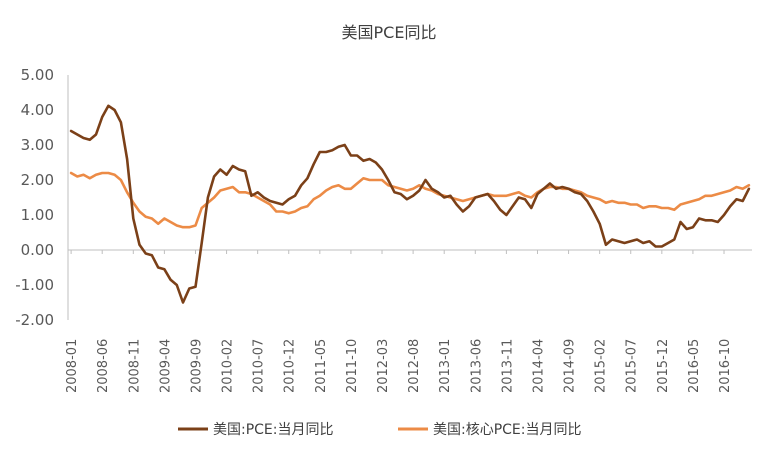 The height and width of the screenshot is (458, 779). Describe the element at coordinates (37, 250) in the screenshot. I see `y-tick-label: 0.00` at that location.